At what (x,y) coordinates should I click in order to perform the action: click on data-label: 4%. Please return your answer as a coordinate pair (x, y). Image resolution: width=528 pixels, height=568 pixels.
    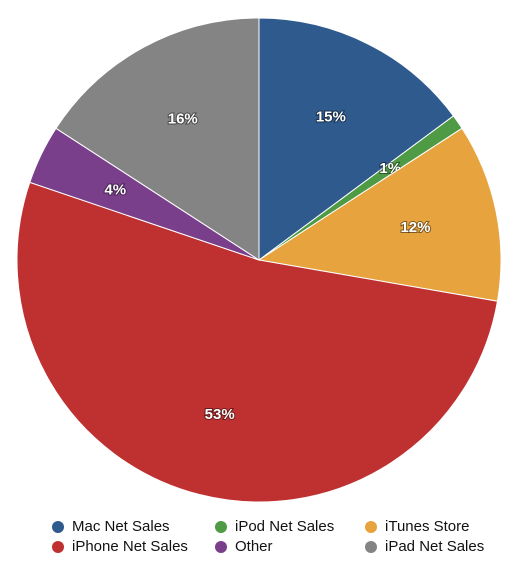
    Looking at the image, I should click on (115, 189).